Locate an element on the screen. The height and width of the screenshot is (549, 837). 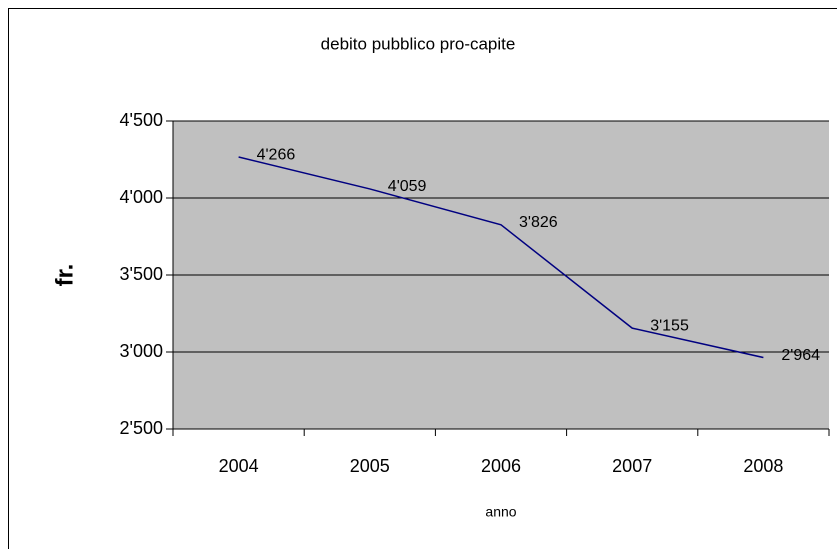
y-tick-label: 3'500 is located at coordinates (141, 274).